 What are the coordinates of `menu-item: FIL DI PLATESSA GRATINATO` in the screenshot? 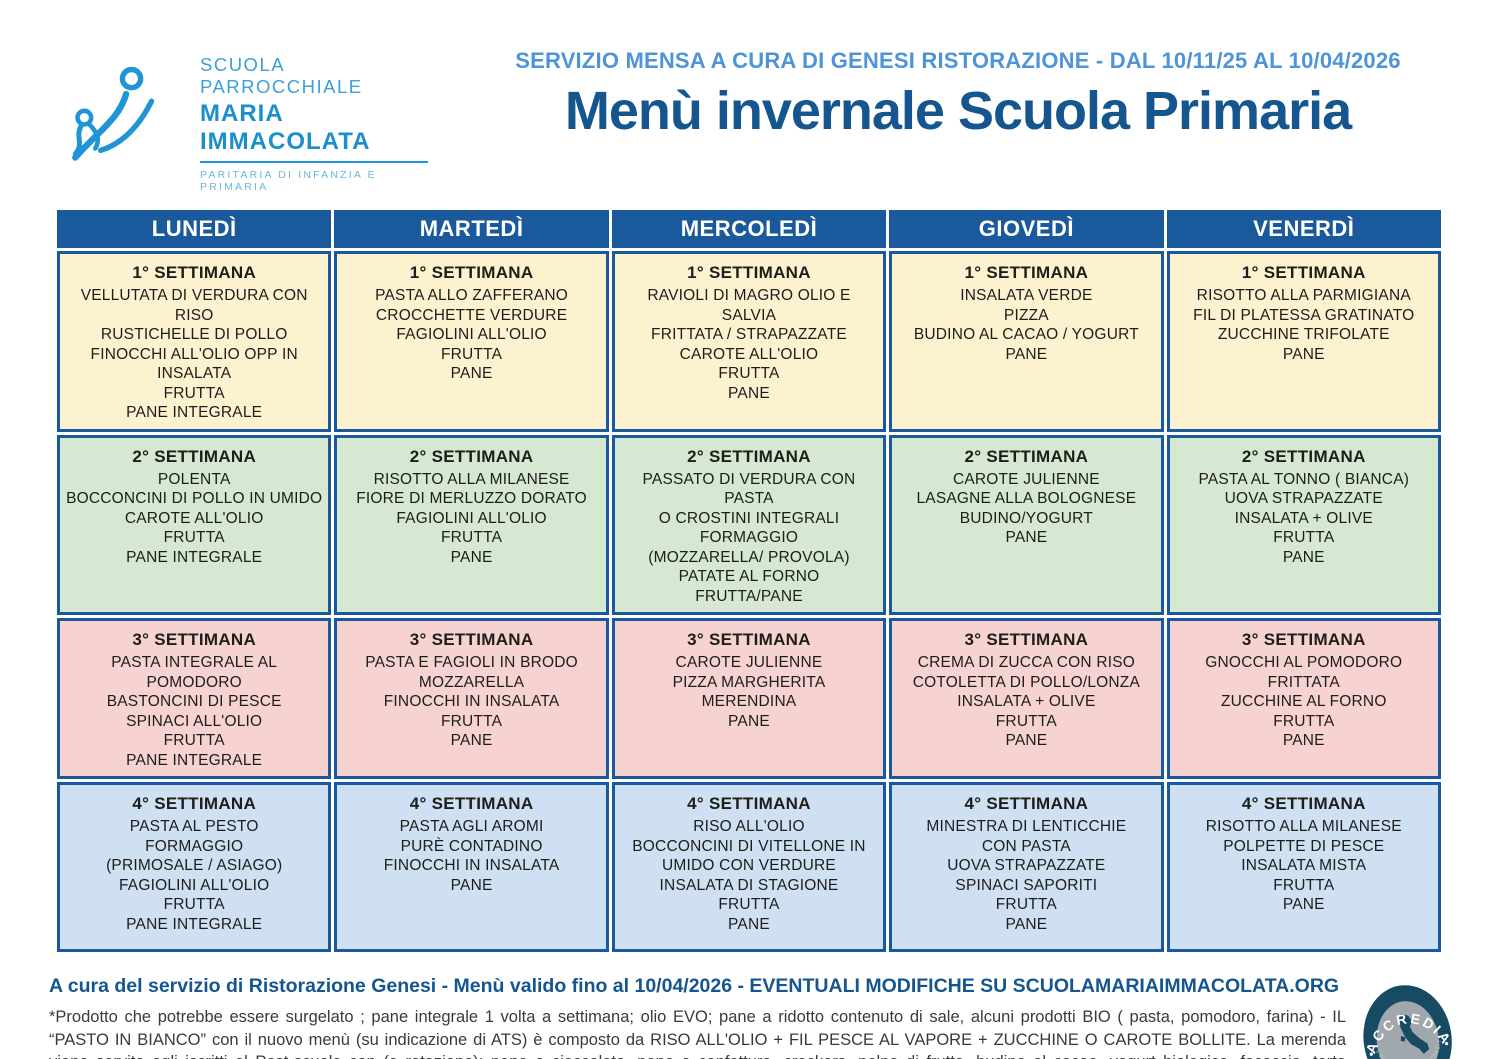 It's located at (1304, 315).